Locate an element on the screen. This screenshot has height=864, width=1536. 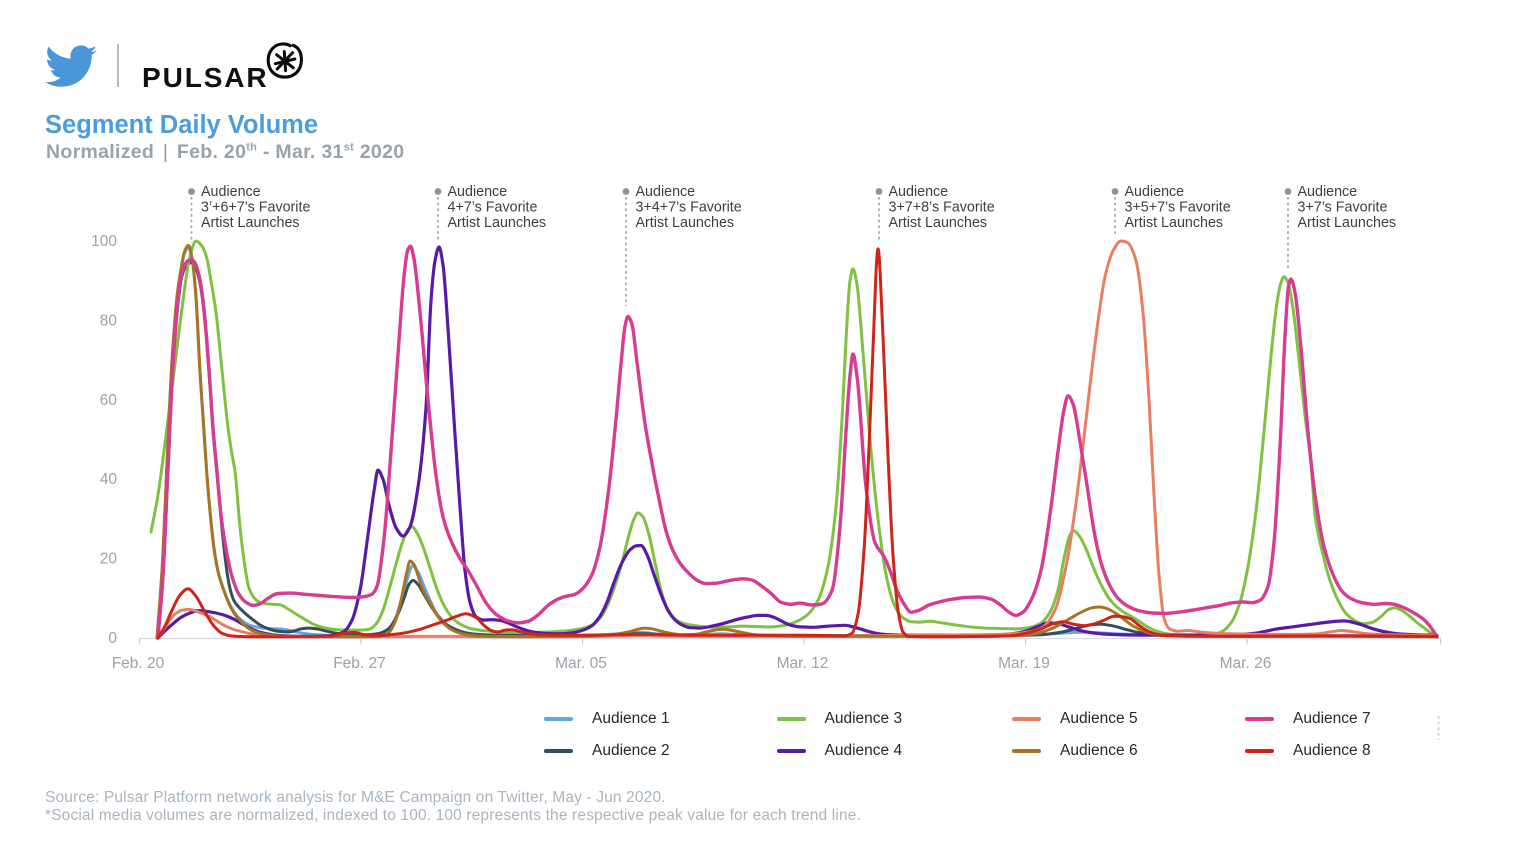
svg-text: Feb. 27 is located at coordinates (359, 663).